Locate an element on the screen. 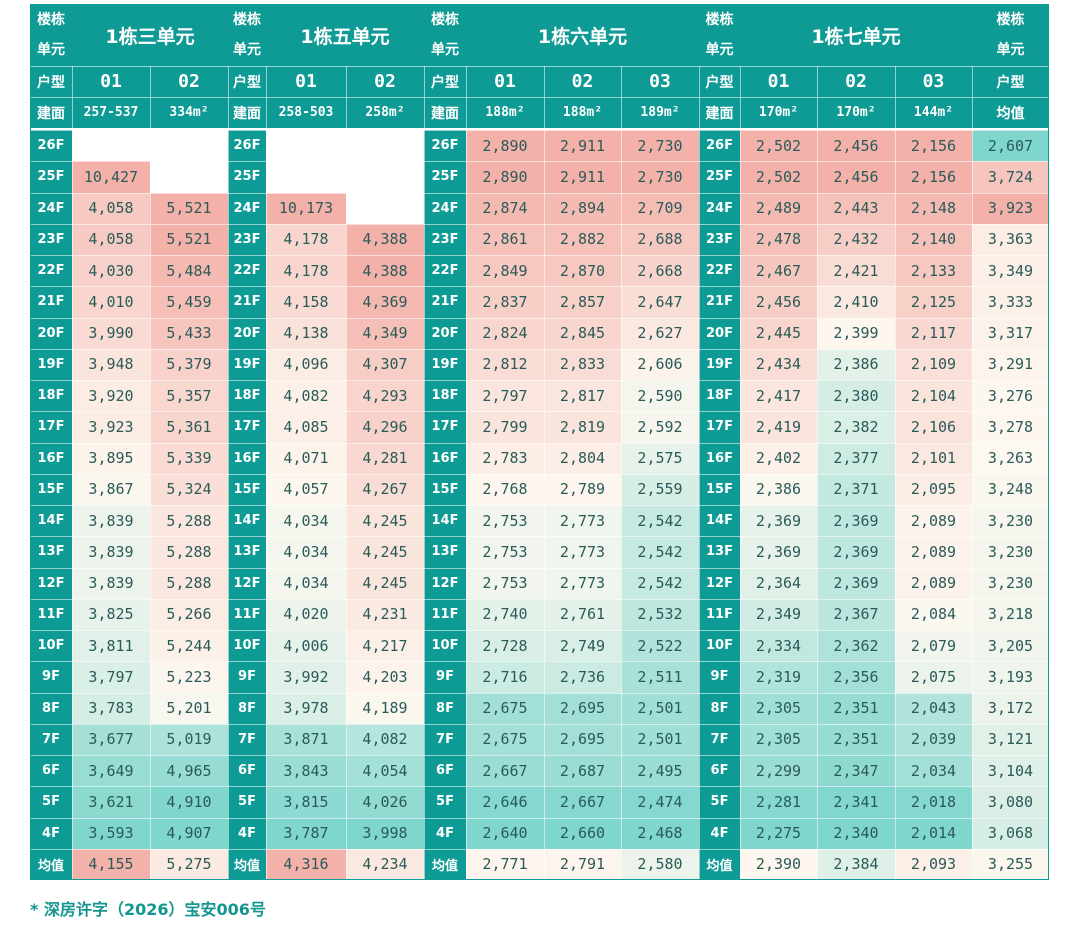 This screenshot has width=1080, height=940. unit-name: 1栋五单元 is located at coordinates (345, 35).